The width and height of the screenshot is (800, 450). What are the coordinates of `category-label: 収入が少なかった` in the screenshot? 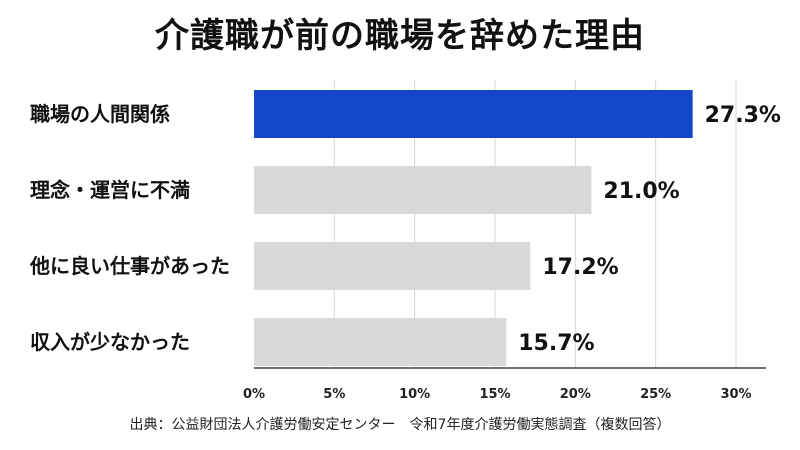 It's located at (110, 342).